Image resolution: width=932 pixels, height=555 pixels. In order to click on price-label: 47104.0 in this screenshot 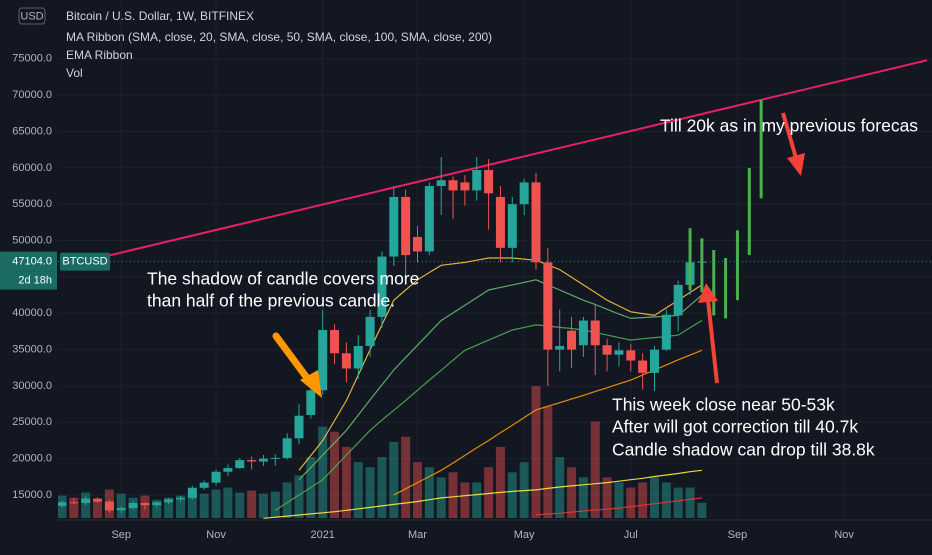, I will do `click(32, 262)`.